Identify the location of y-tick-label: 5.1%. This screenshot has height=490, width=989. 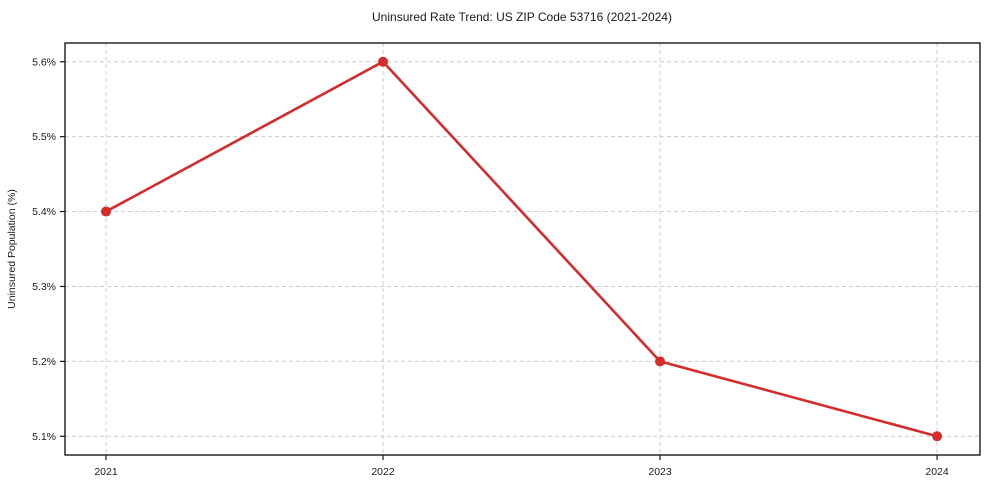
(44, 437).